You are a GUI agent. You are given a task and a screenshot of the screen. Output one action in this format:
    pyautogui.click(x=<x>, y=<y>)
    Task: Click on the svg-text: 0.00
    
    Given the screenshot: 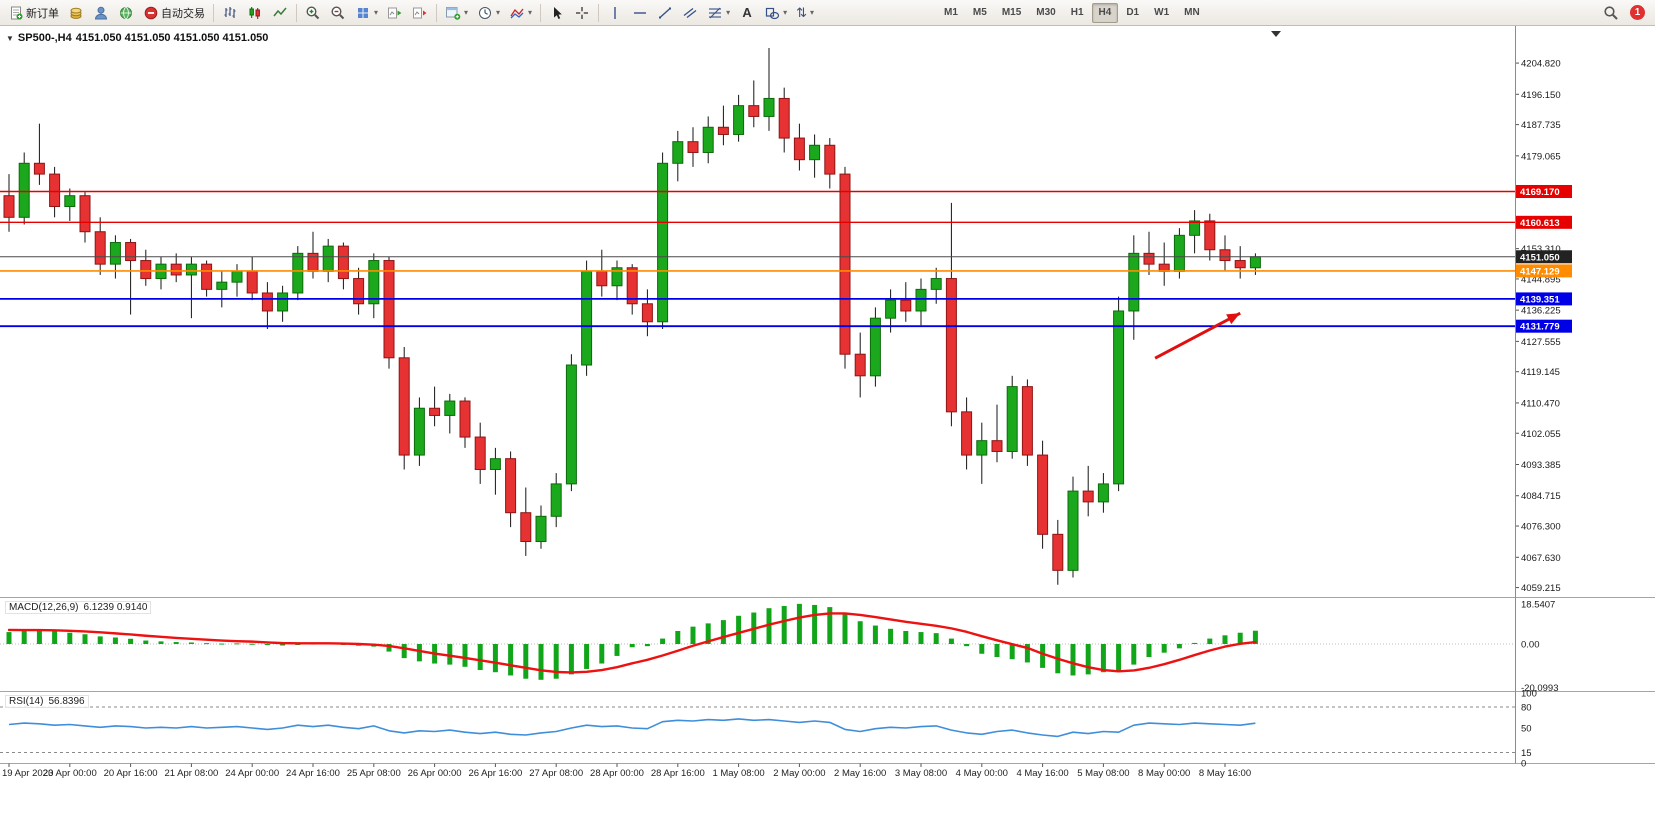 What is the action you would take?
    pyautogui.click(x=1530, y=645)
    